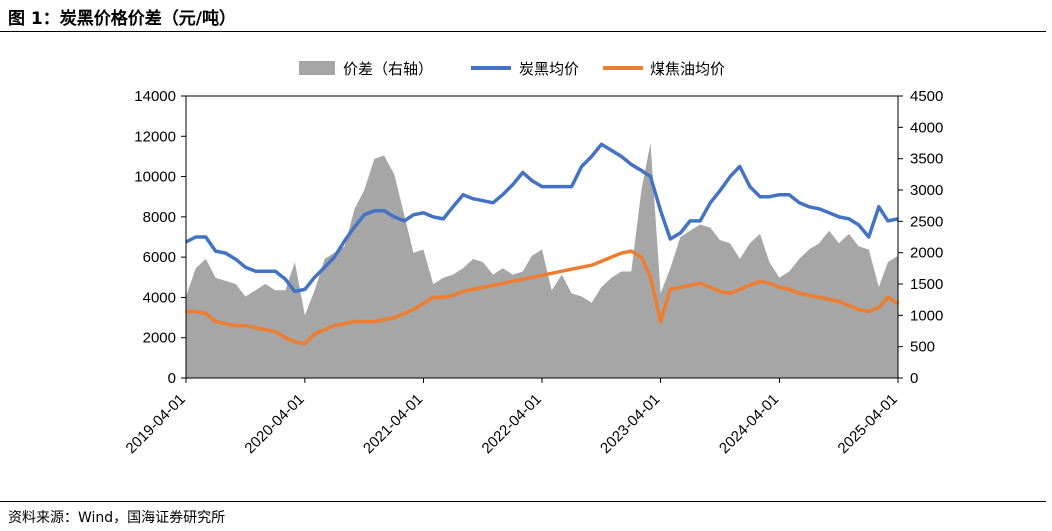 The width and height of the screenshot is (1052, 531). Describe the element at coordinates (523, 501) in the screenshot. I see `source-rule` at that location.